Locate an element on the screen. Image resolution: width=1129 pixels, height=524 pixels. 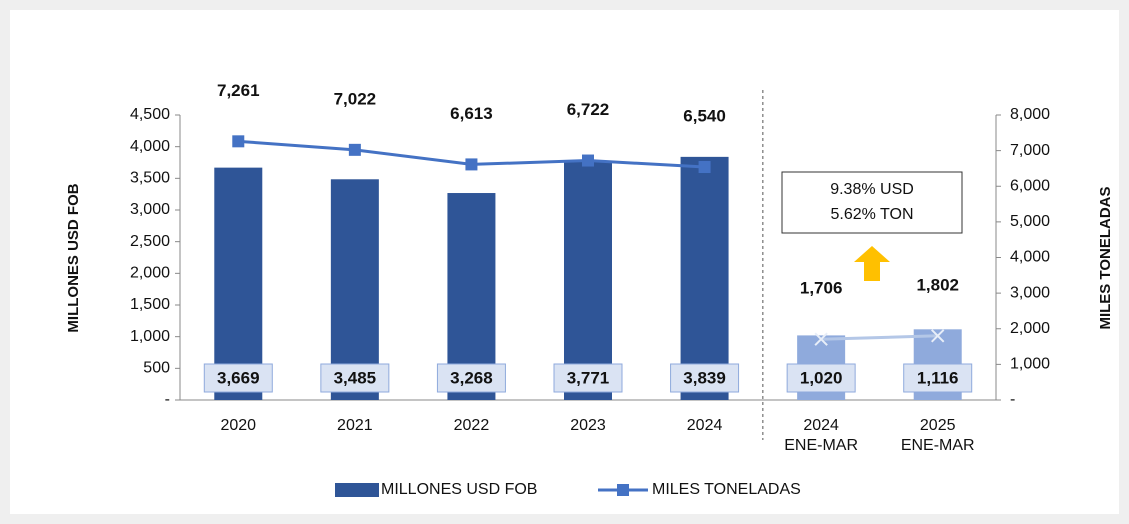
bar-label: 3,839 is located at coordinates (704, 377).